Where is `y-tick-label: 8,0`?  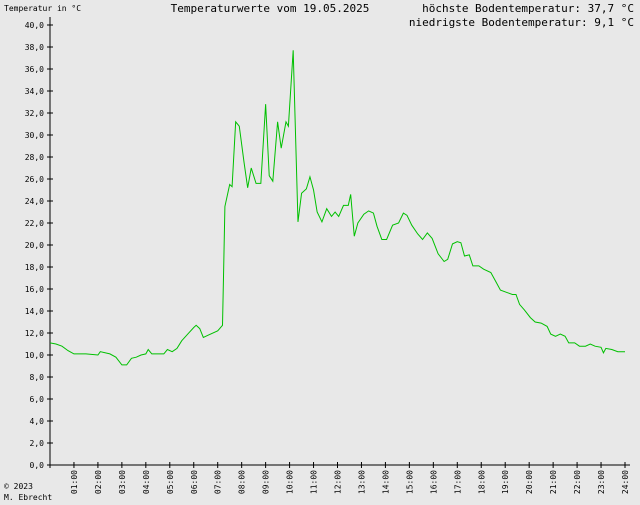 y-tick-label: 8,0 is located at coordinates (37, 377).